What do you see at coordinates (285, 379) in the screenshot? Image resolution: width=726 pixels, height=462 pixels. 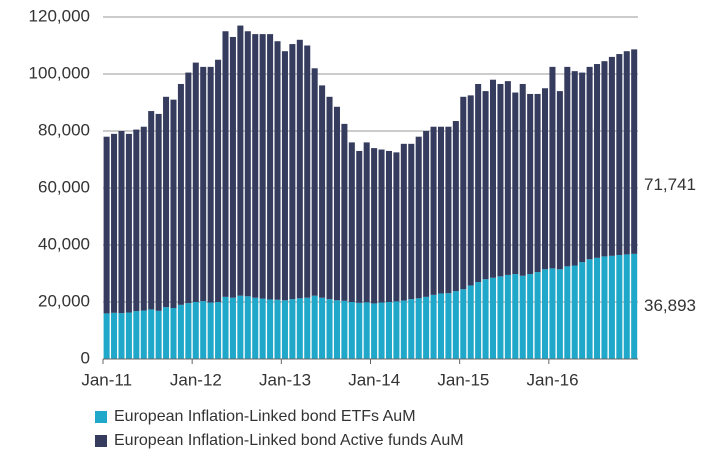 I see `x-tick-label: Jan-13` at bounding box center [285, 379].